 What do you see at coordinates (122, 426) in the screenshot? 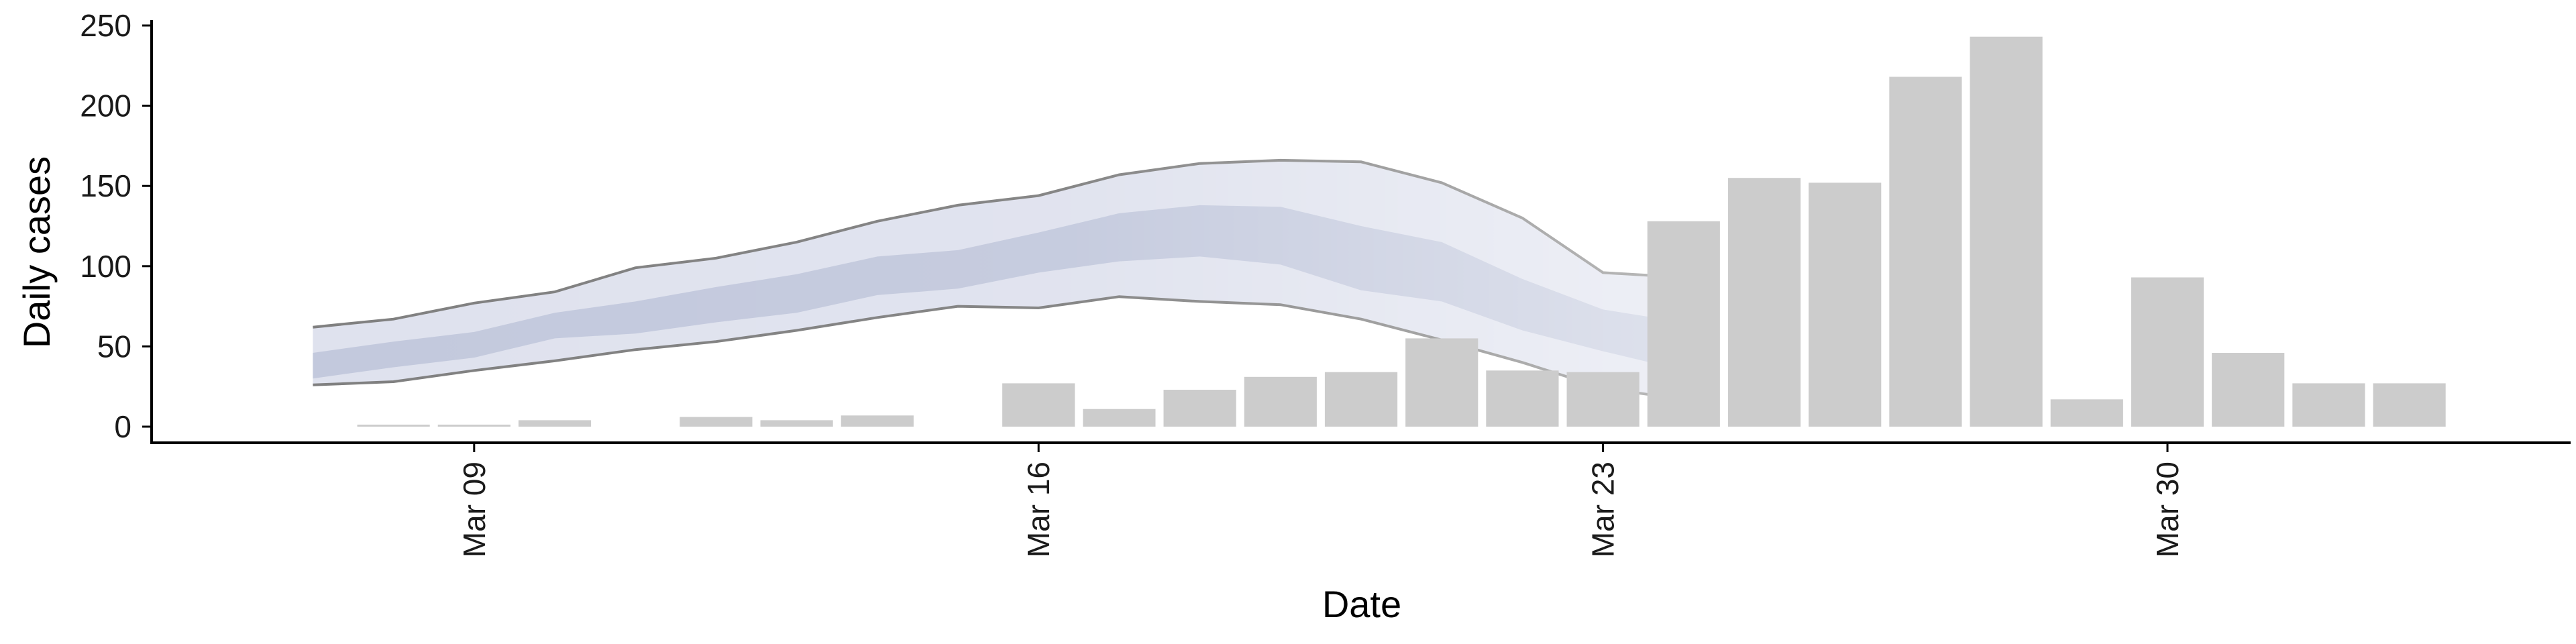
I see `y-tick-label-0: 0` at bounding box center [122, 426].